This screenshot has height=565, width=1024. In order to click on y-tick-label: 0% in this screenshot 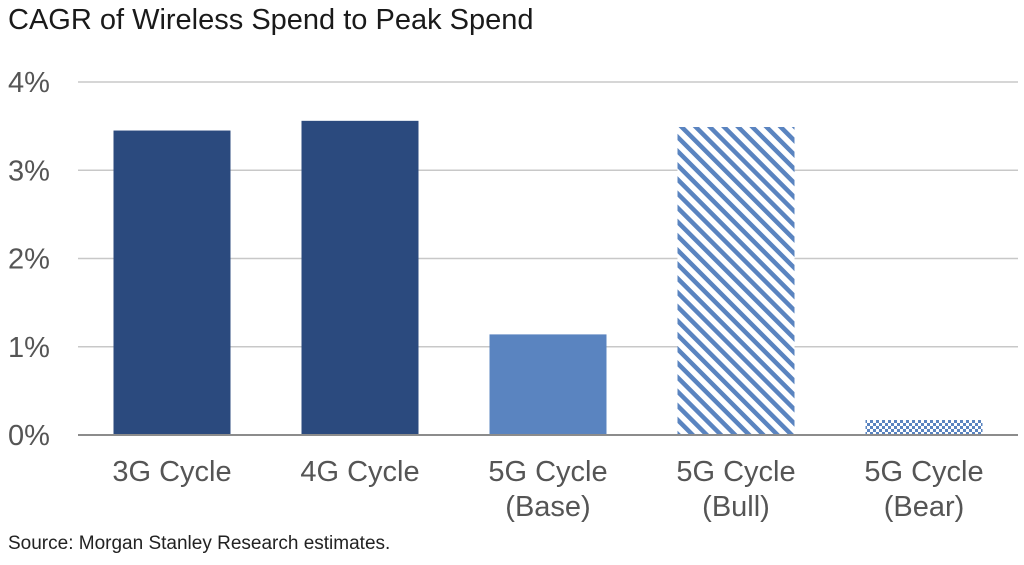, I will do `click(29, 436)`.